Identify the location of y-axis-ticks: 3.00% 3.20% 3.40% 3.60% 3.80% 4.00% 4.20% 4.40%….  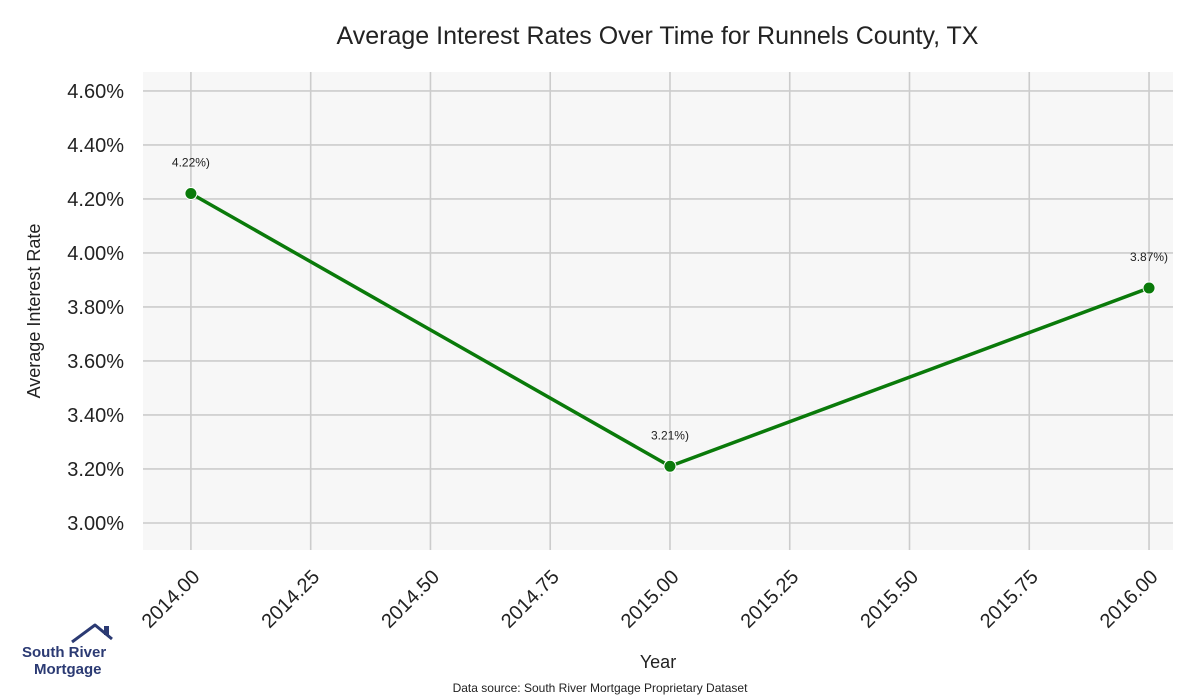
(95, 308).